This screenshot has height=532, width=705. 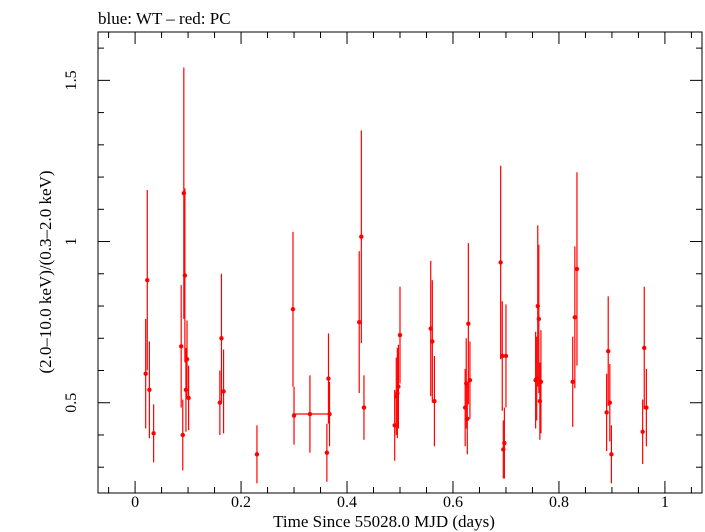 What do you see at coordinates (665, 502) in the screenshot?
I see `x-tick-label: 1` at bounding box center [665, 502].